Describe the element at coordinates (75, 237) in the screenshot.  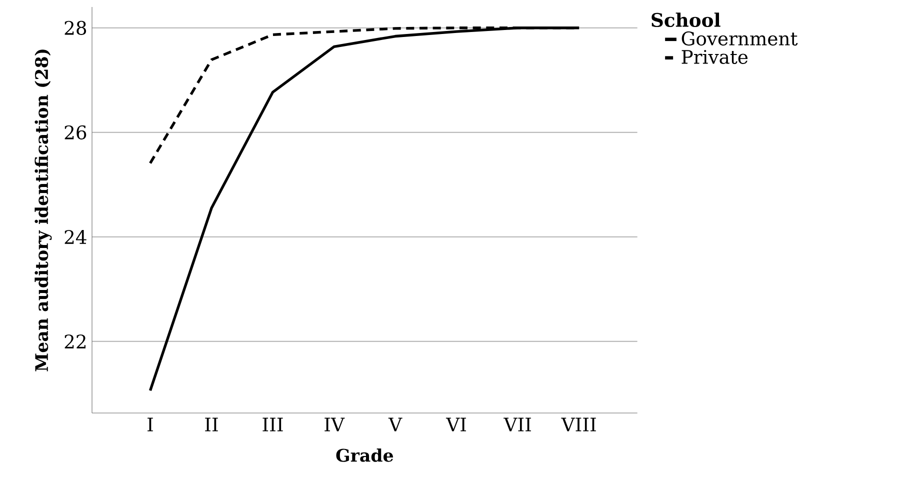
I see `y-tick-label: 24` at that location.